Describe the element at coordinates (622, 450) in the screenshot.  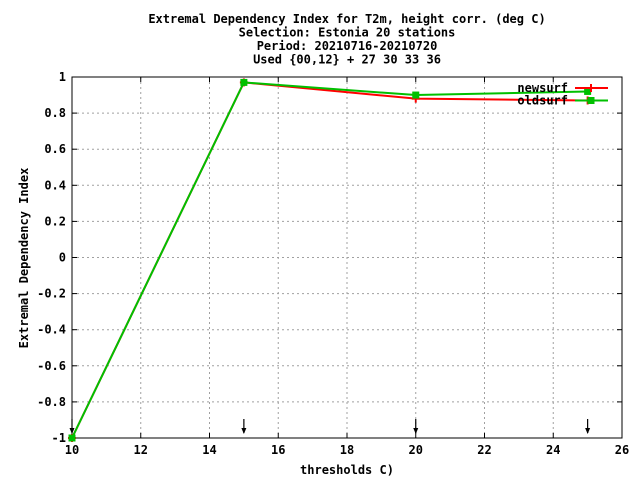
I see `x-tick-label: 26` at that location.